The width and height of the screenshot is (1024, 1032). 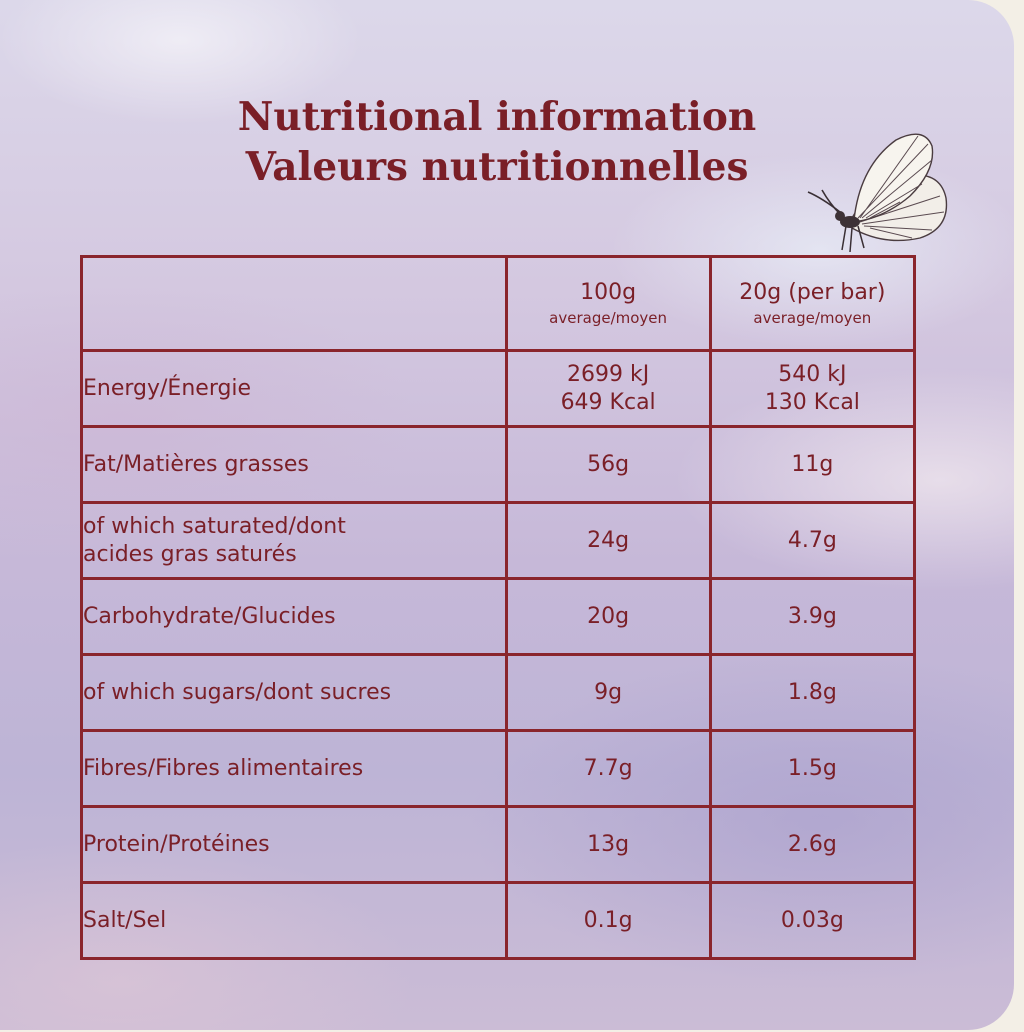 What do you see at coordinates (608, 292) in the screenshot?
I see `header-main-label: 100g` at bounding box center [608, 292].